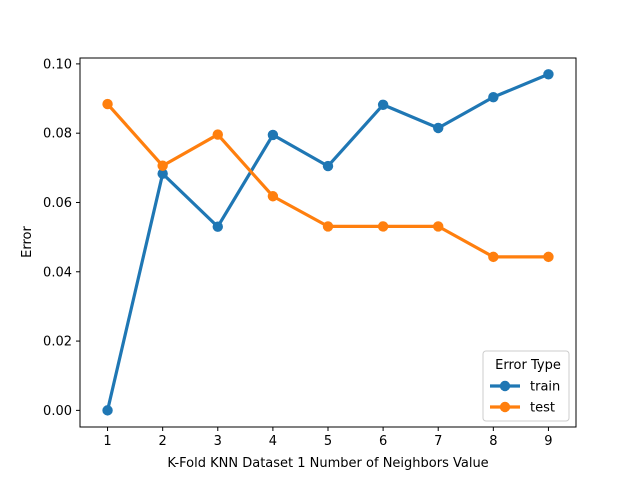 Image resolution: width=640 pixels, height=480 pixels. Describe the element at coordinates (57, 411) in the screenshot. I see `y-tick-label: 0.00` at that location.